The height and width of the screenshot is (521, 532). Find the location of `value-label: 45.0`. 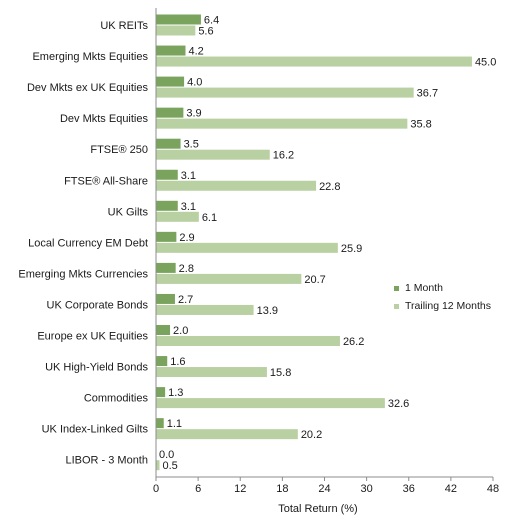

value-label: 45.0 is located at coordinates (485, 63).